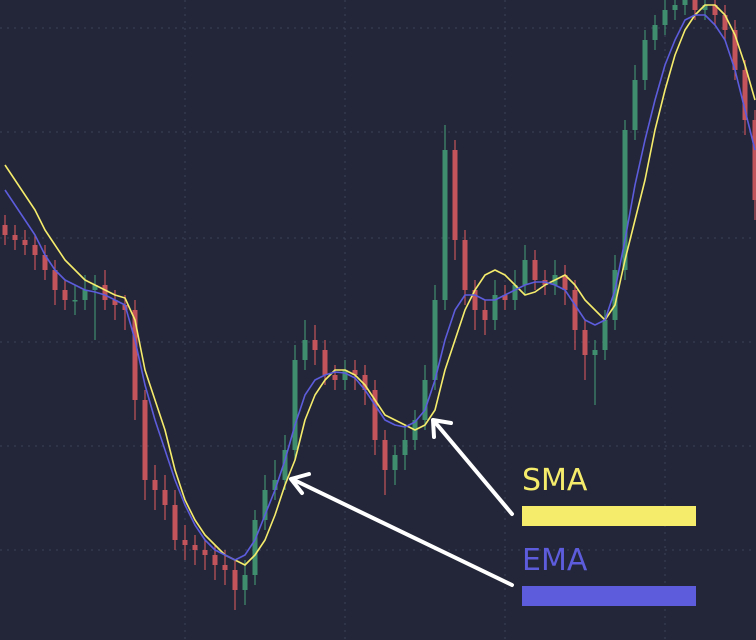 The height and width of the screenshot is (640, 756). Describe the element at coordinates (609, 534) in the screenshot. I see `legend: SMA EMA` at that location.